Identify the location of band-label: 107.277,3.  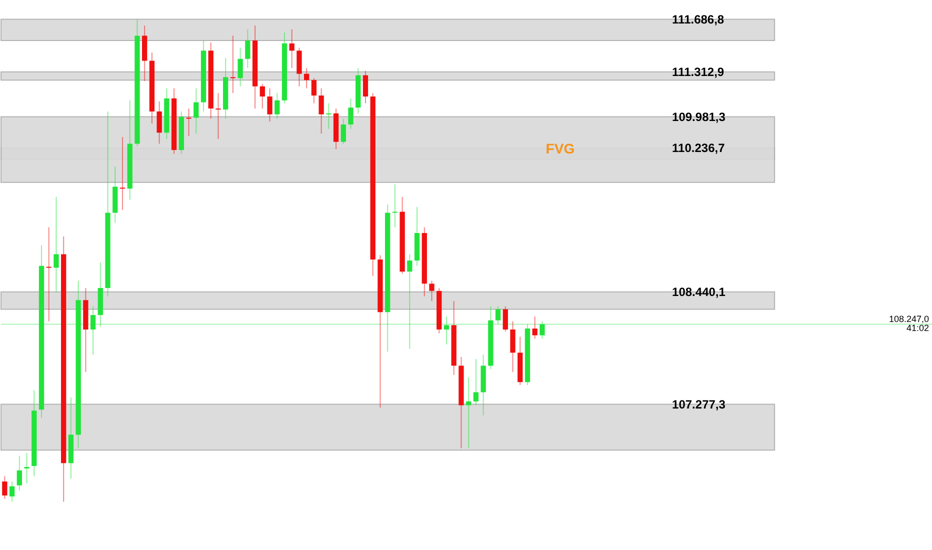
(699, 404).